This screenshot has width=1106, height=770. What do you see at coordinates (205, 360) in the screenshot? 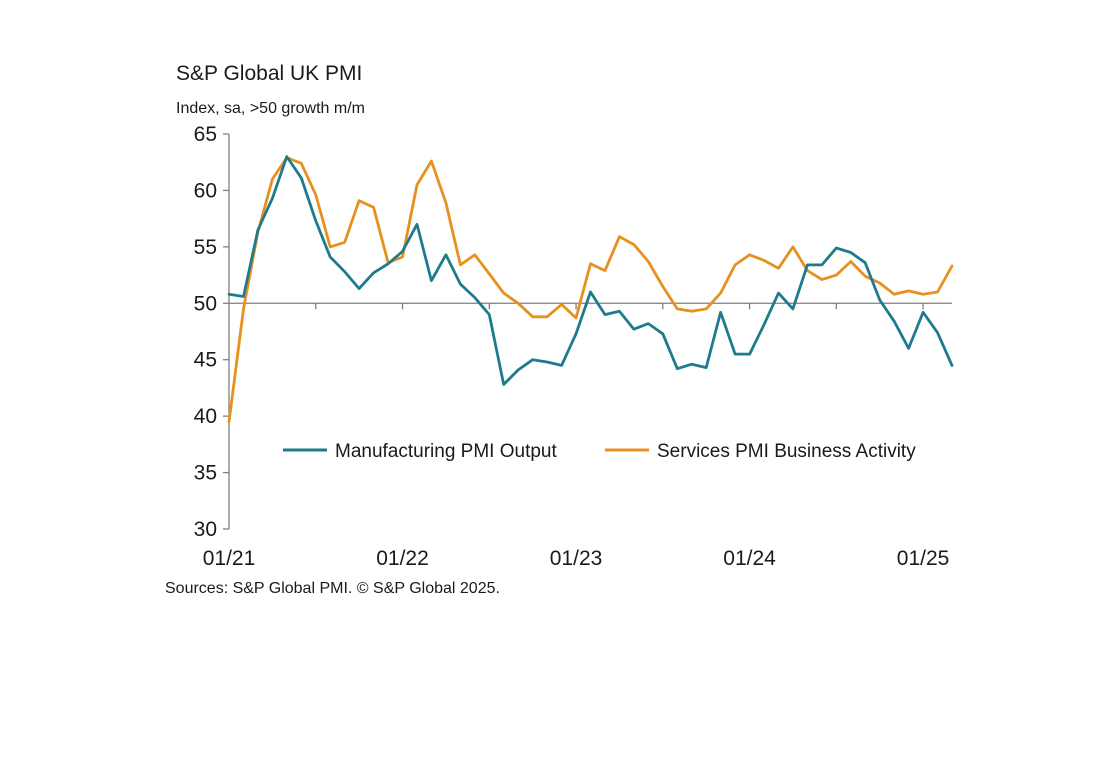
I see `y-tick-label: 45` at bounding box center [205, 360].